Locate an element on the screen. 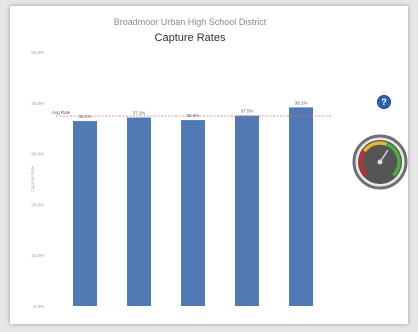 This screenshot has width=418, height=332. y-tick-label: 0.0% is located at coordinates (39, 306).